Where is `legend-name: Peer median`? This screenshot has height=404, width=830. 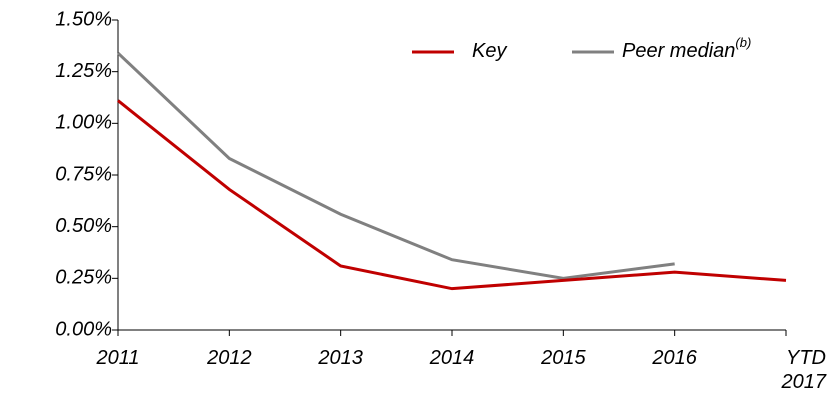 legend-name: Peer median is located at coordinates (678, 51).